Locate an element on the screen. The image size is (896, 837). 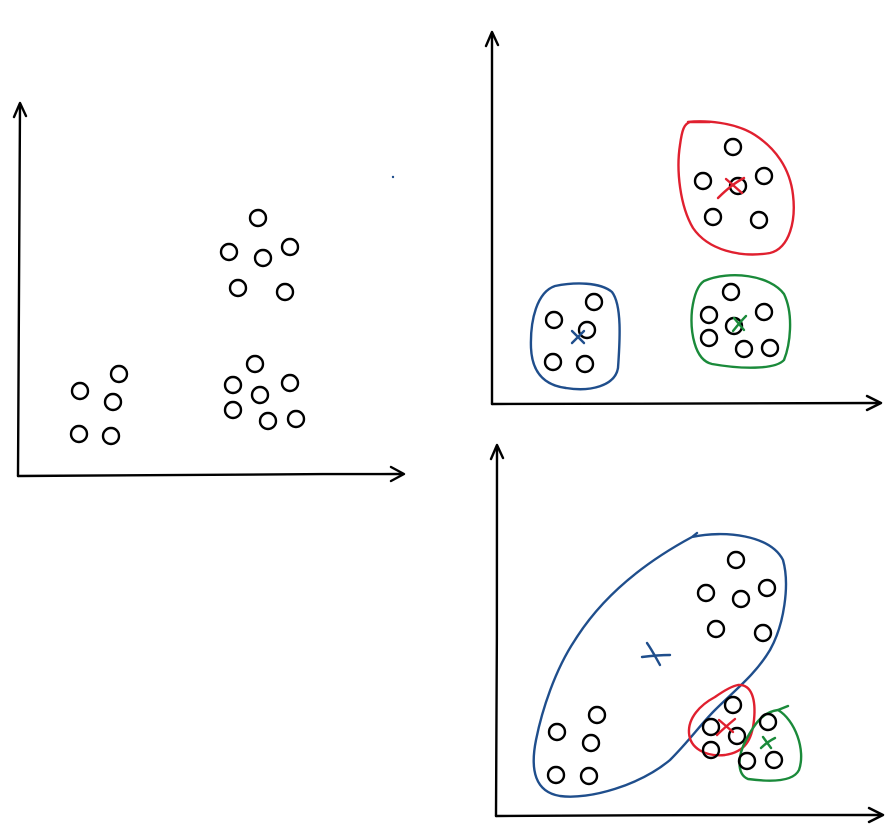
cluster-green is located at coordinates (741, 321).